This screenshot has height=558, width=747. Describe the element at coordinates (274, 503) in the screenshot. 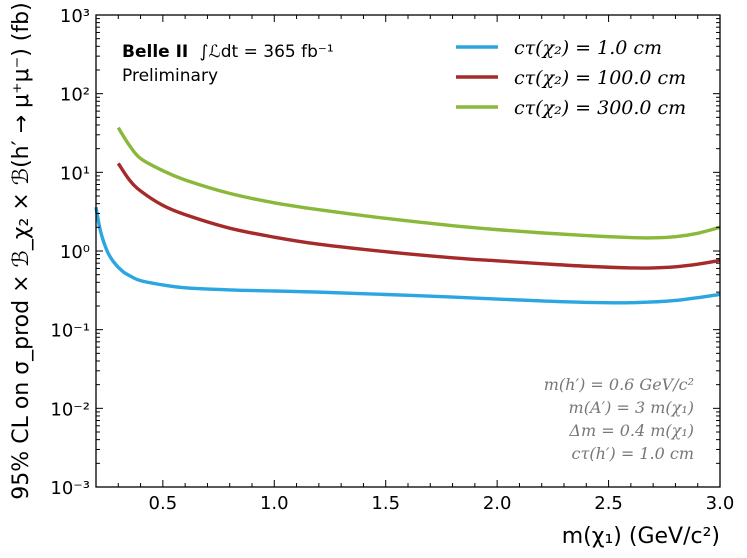

I see `x-tick-label: 1.0` at that location.